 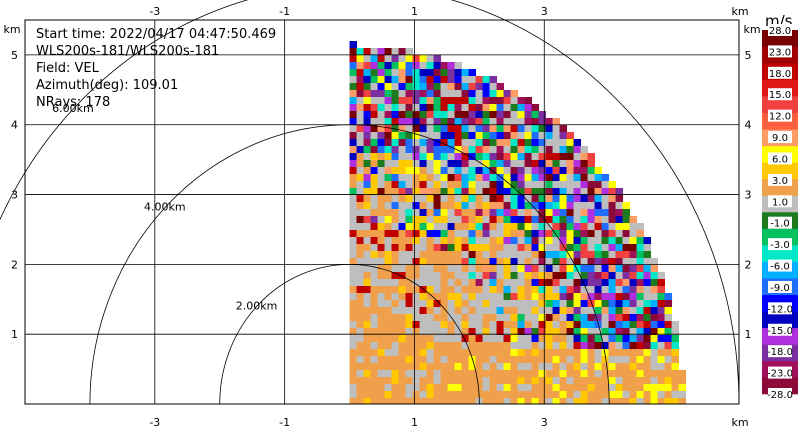 I want to click on colorbar-tick-label: -9.0, so click(x=780, y=288).